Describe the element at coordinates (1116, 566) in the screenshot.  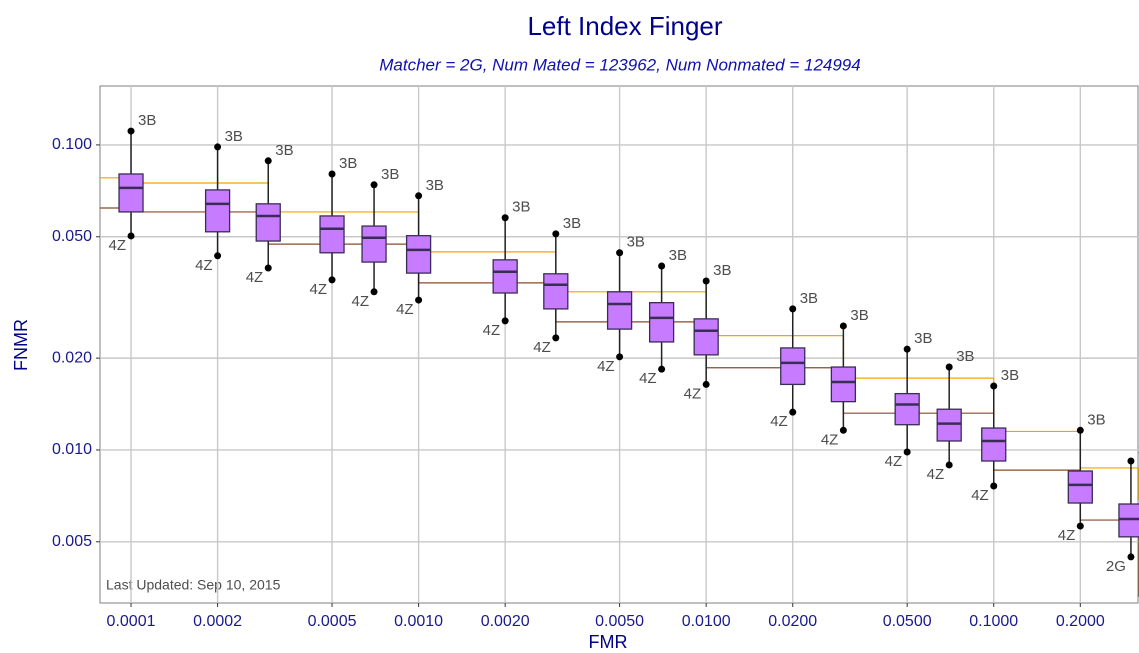
I see `min-label: 2G` at that location.